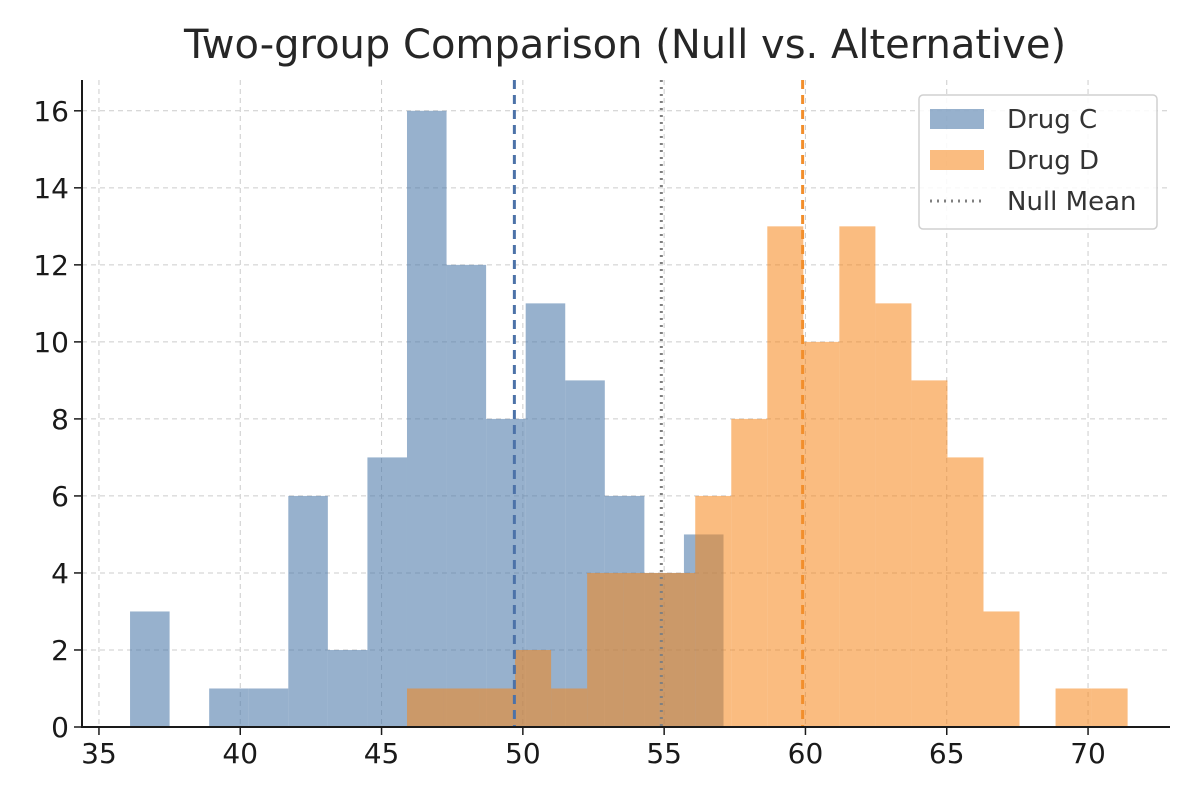  I want to click on y-tick-label: 4, so click(60, 573).